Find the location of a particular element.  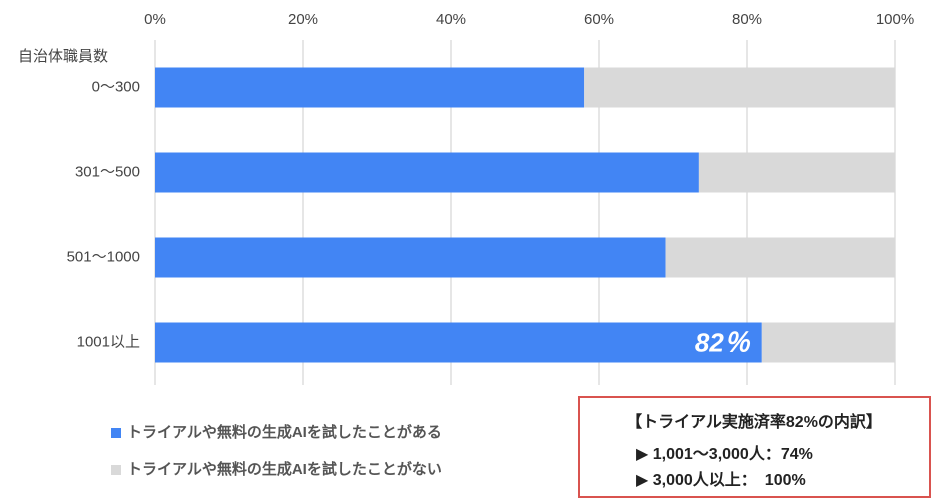

value-label: 82％ is located at coordinates (723, 342).